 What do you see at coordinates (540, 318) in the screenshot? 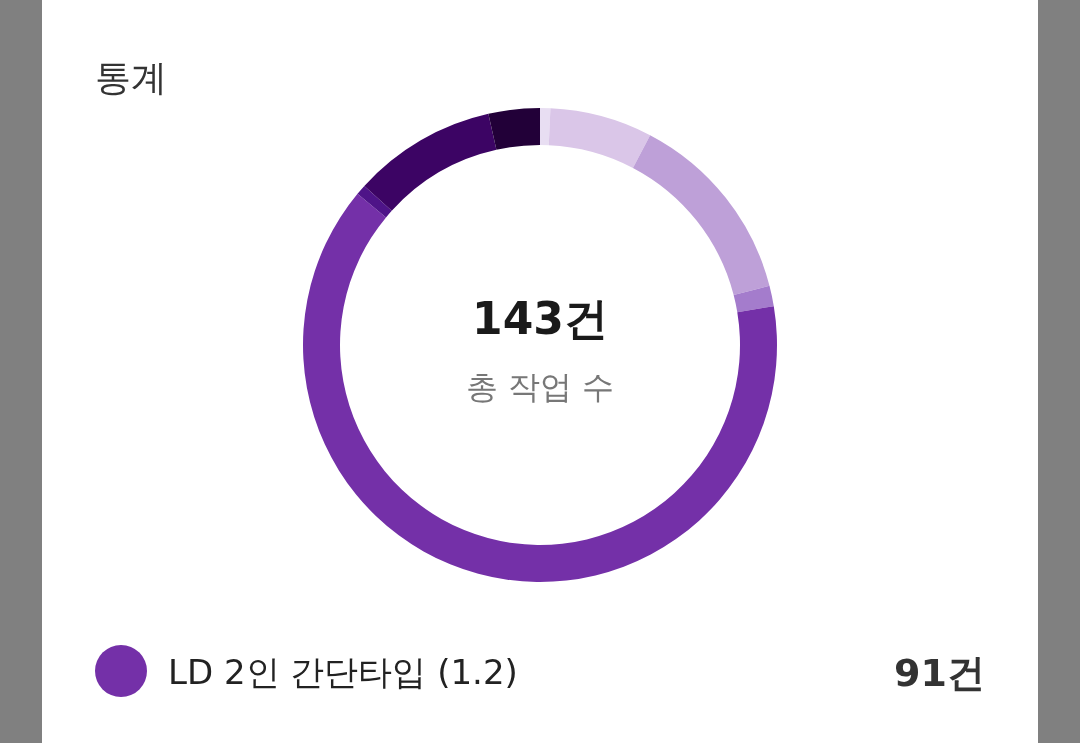
I see `text: 143건` at bounding box center [540, 318].